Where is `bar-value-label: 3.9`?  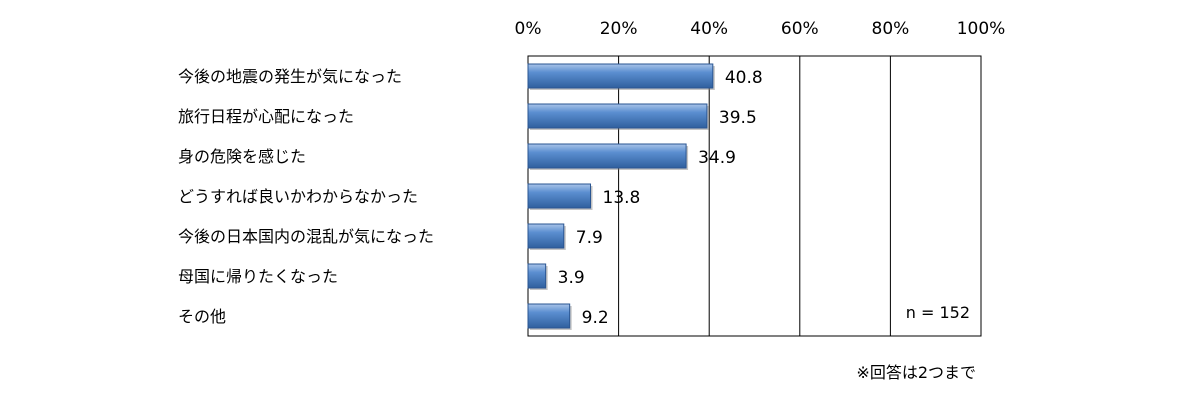 bar-value-label: 3.9 is located at coordinates (571, 278).